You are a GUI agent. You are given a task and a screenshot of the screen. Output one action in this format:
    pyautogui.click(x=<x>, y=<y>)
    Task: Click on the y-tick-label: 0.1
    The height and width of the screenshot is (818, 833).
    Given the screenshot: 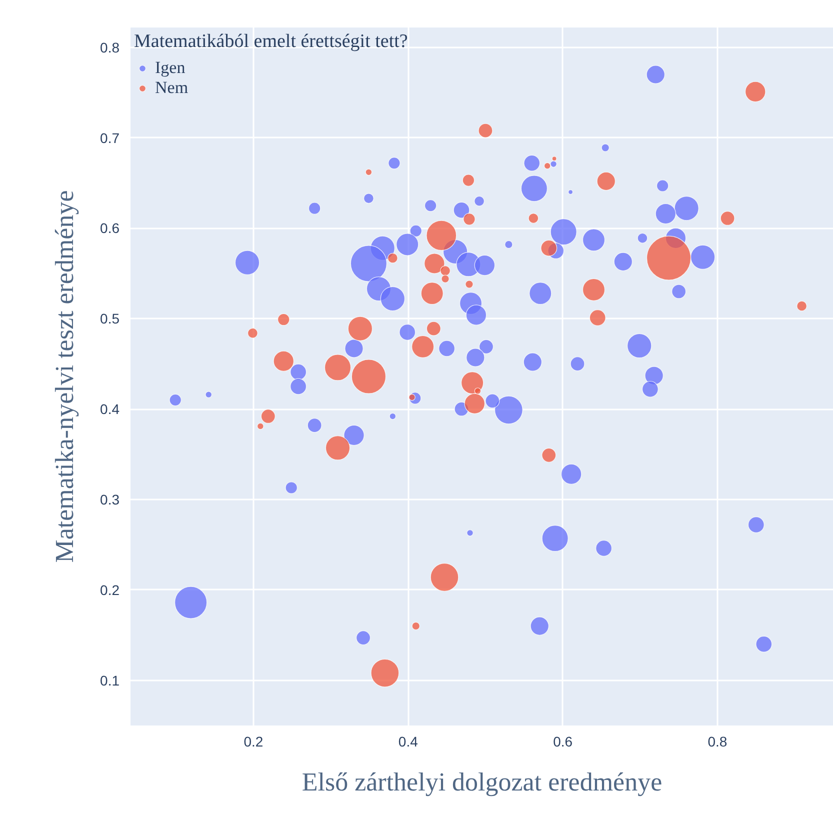 What is the action you would take?
    pyautogui.click(x=110, y=680)
    